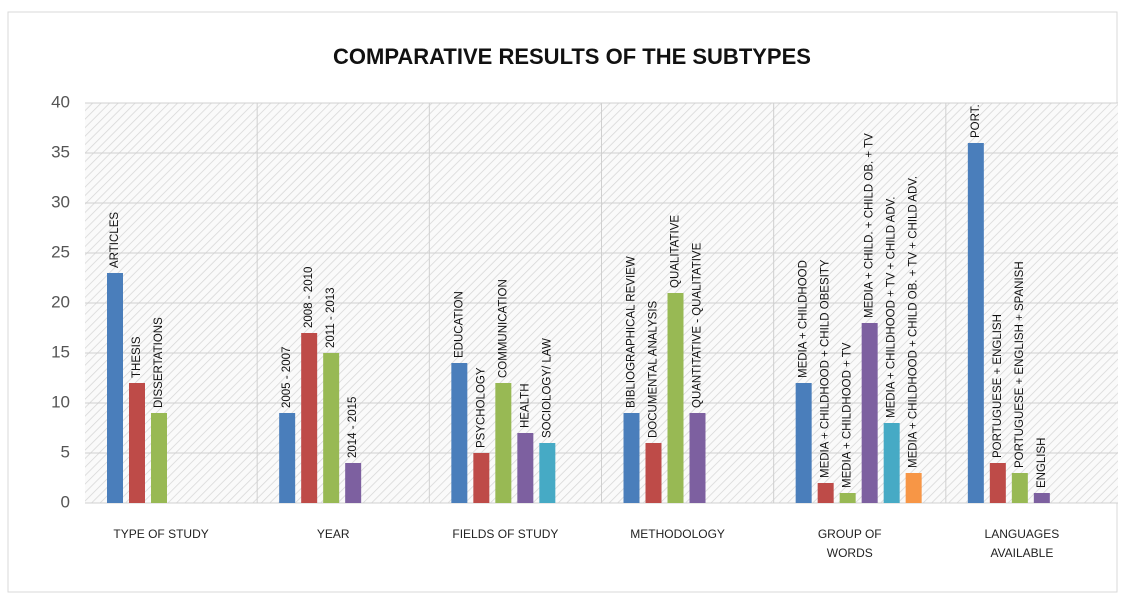  Describe the element at coordinates (309, 297) in the screenshot. I see `bar-label: 2008 - 2010` at that location.